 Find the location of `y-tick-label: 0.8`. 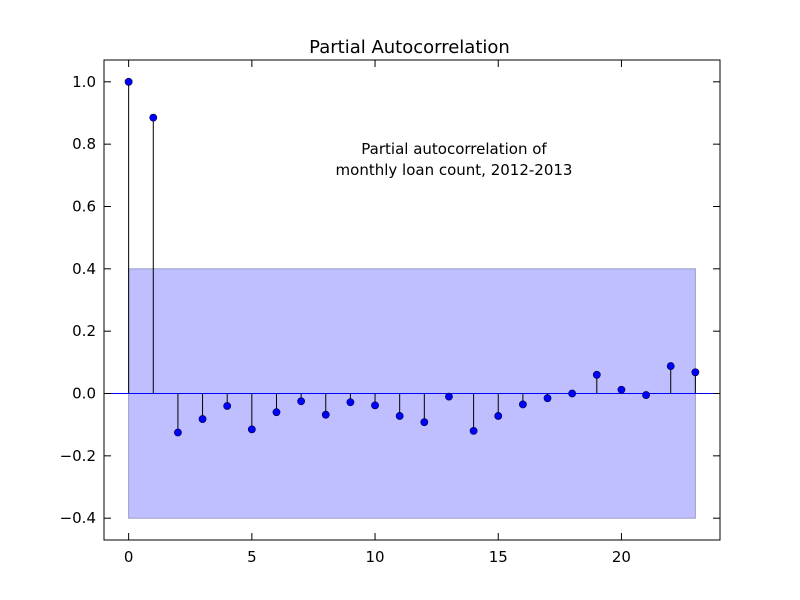

y-tick-label: 0.8 is located at coordinates (84, 144).